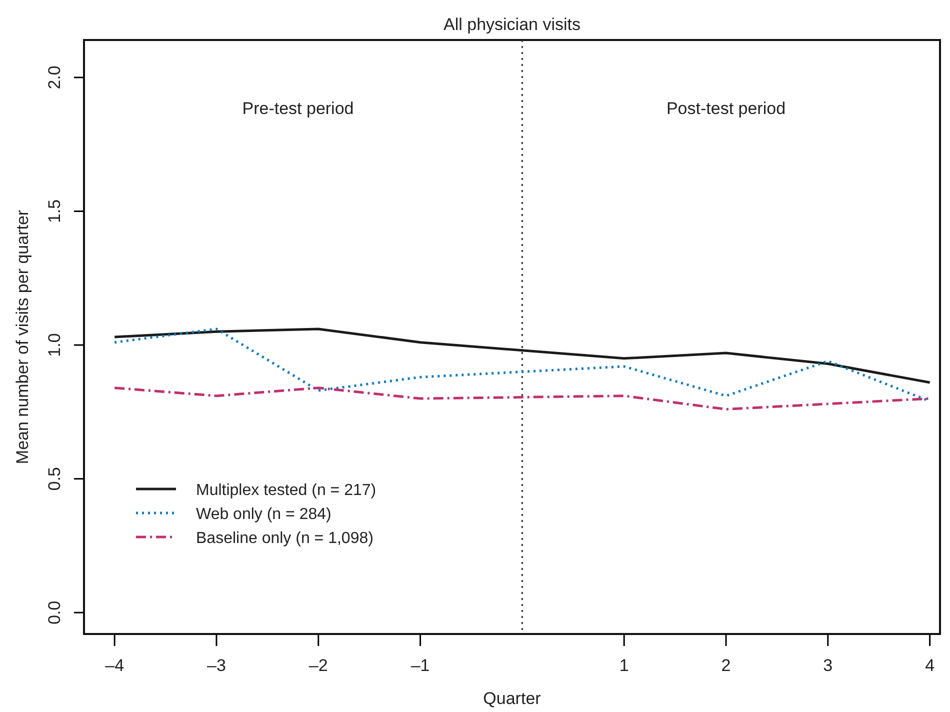  I want to click on x-tick-label: 4, so click(930, 666).